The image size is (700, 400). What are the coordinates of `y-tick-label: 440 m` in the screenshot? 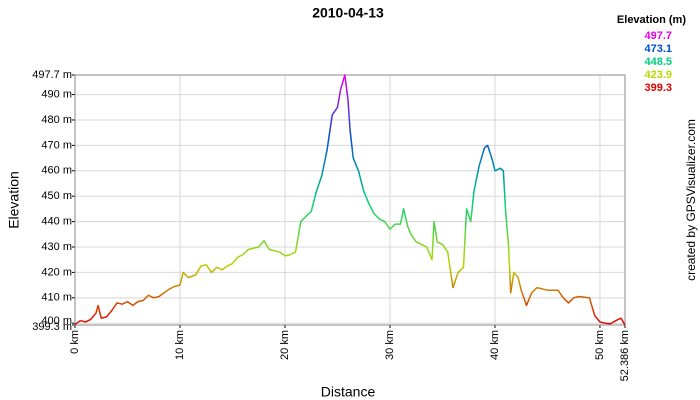 It's located at (56, 222).